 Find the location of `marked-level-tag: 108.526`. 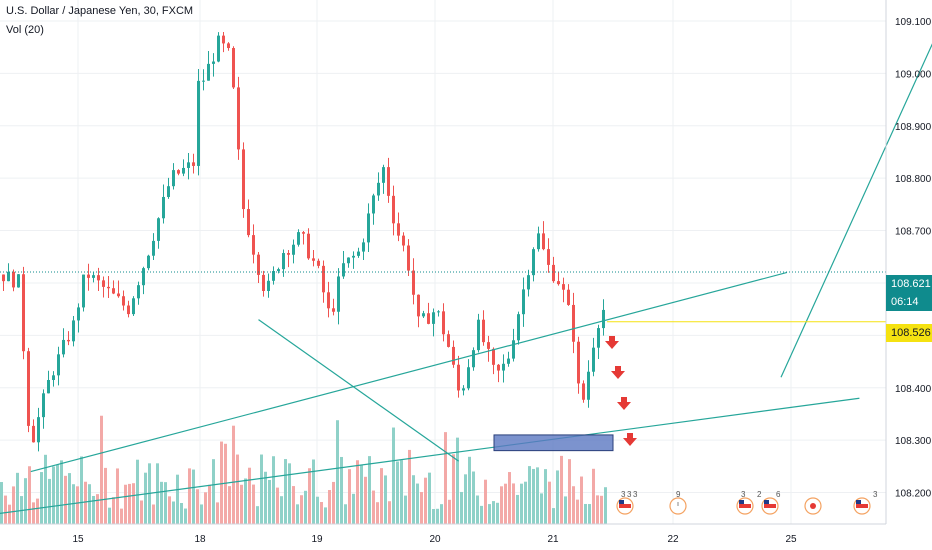

marked-level-tag: 108.526 is located at coordinates (909, 333).